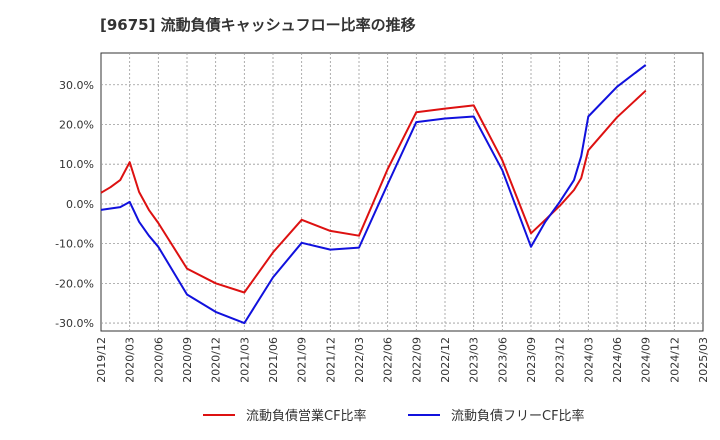 The width and height of the screenshot is (720, 440). Describe the element at coordinates (76, 85) in the screenshot. I see `y-tick-label: 30.0%` at that location.